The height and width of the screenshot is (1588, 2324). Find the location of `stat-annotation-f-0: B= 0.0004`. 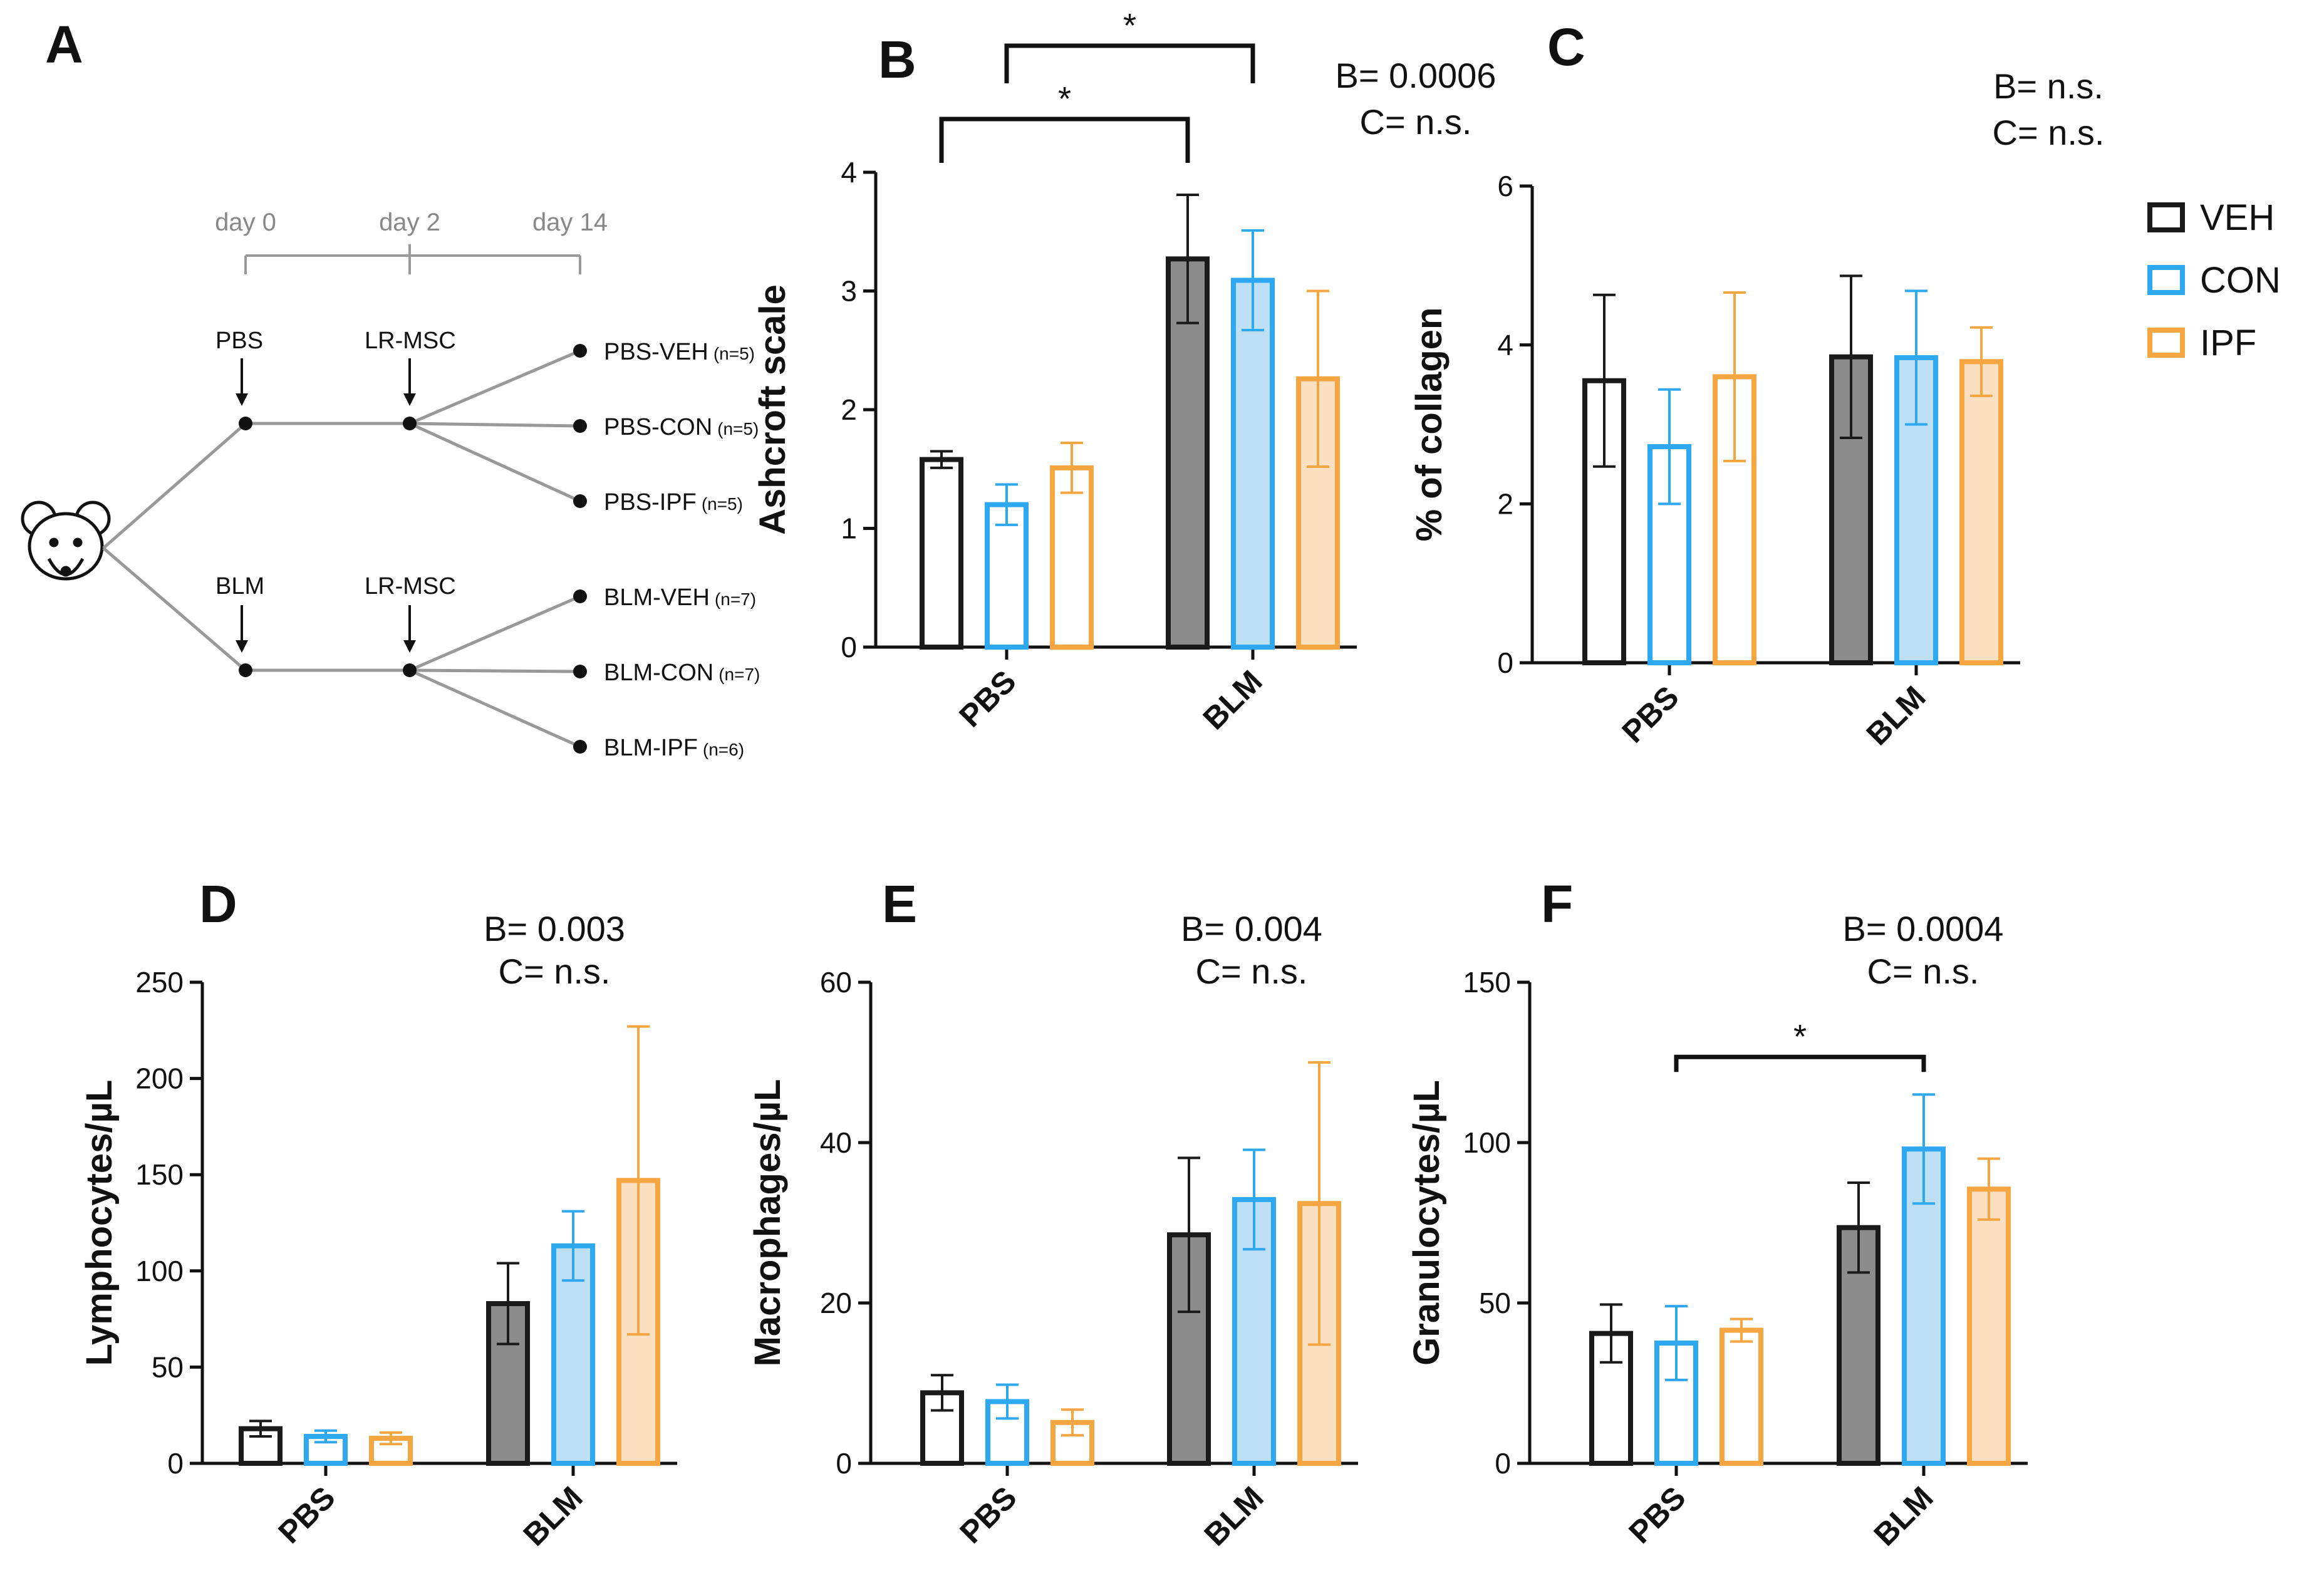

stat-annotation-f-0: B= 0.0004 is located at coordinates (1923, 929).